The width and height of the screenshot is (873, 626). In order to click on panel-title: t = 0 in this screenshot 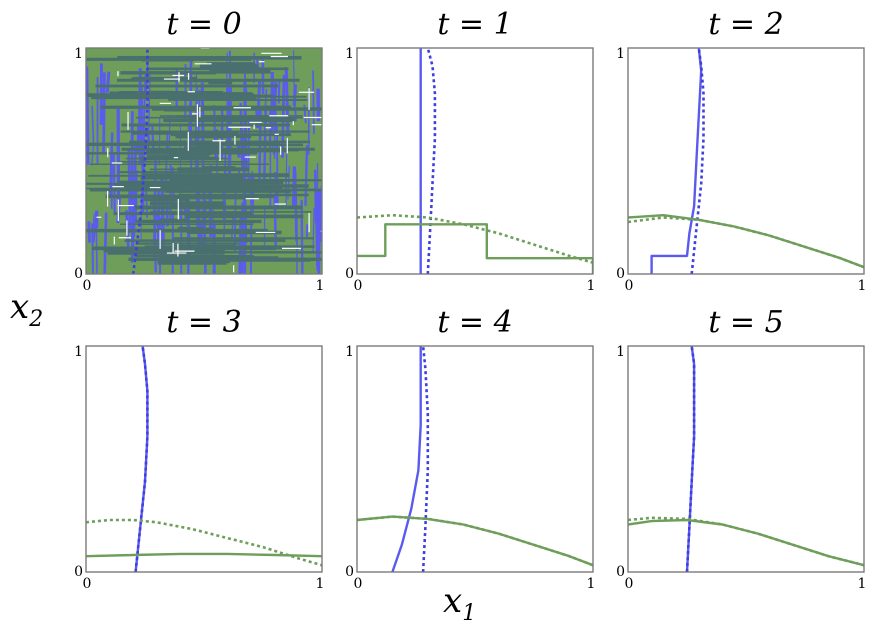, I will do `click(203, 24)`.